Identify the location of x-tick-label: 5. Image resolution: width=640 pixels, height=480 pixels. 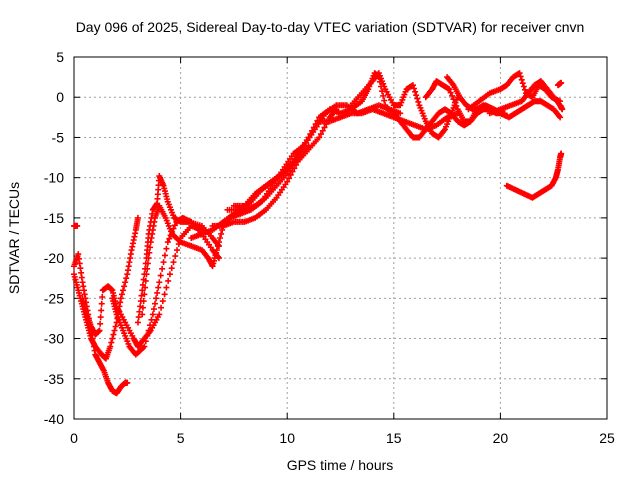
(181, 438).